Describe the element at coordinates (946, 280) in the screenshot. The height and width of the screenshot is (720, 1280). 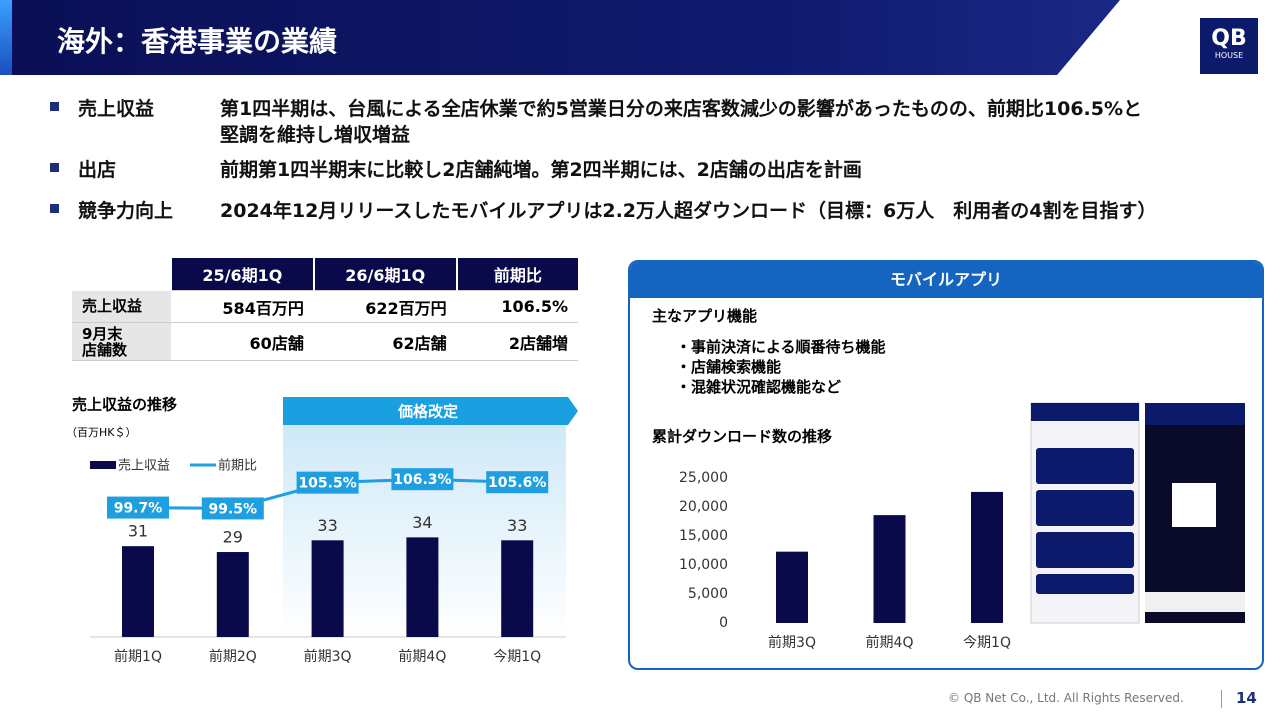
I see `panel-title: モバイルアプリ` at that location.